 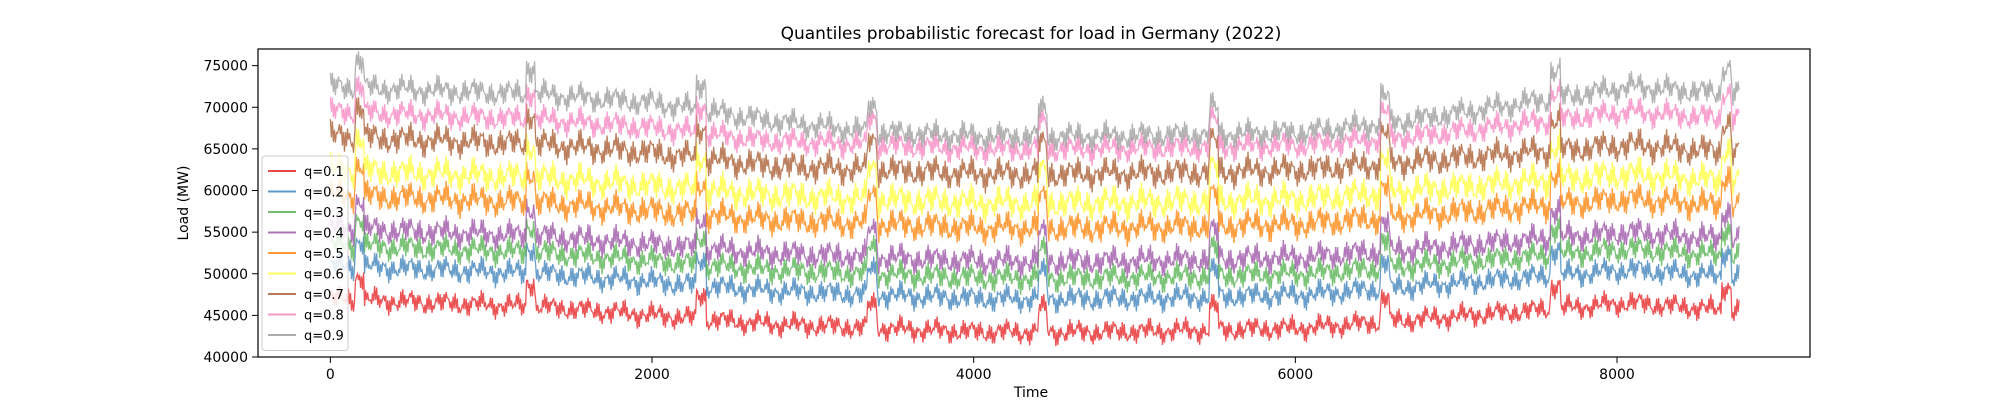 I want to click on y-axis: 40000 45000 50000 55000 60000 65000 70000 75000, so click(x=230, y=212).